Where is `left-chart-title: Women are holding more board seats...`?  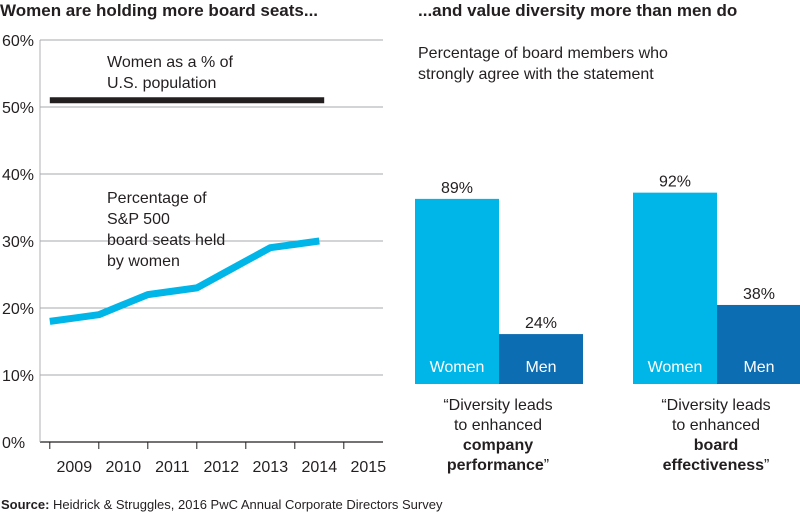
left-chart-title: Women are holding more board seats... is located at coordinates (159, 10).